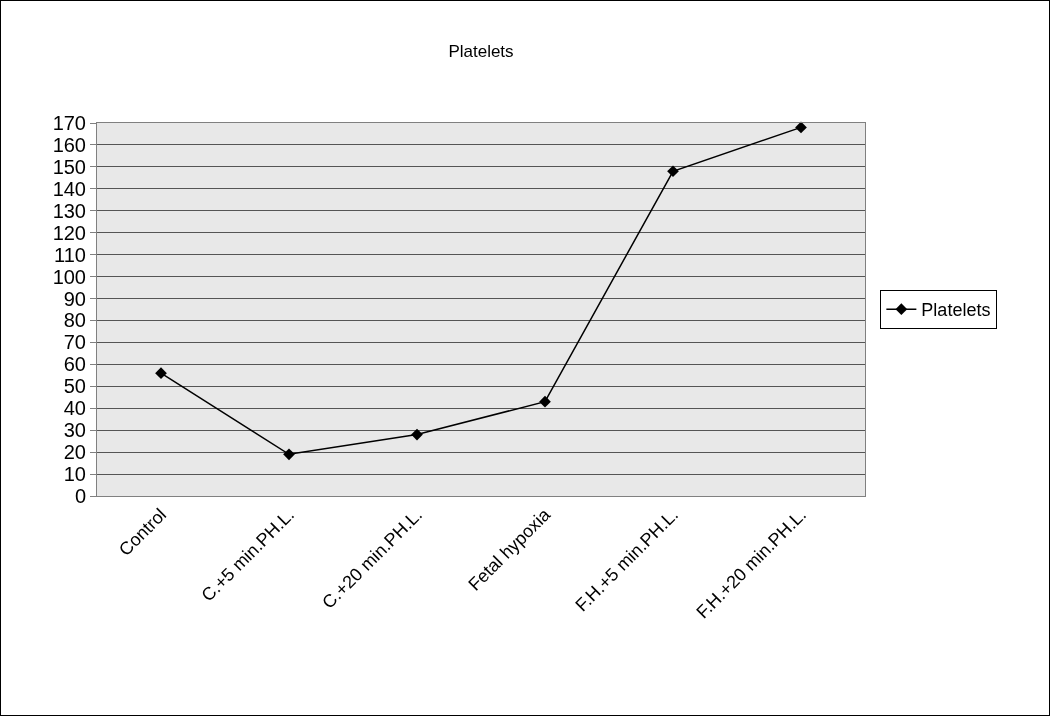  Describe the element at coordinates (74, 430) in the screenshot. I see `y-tick-label: 30` at that location.